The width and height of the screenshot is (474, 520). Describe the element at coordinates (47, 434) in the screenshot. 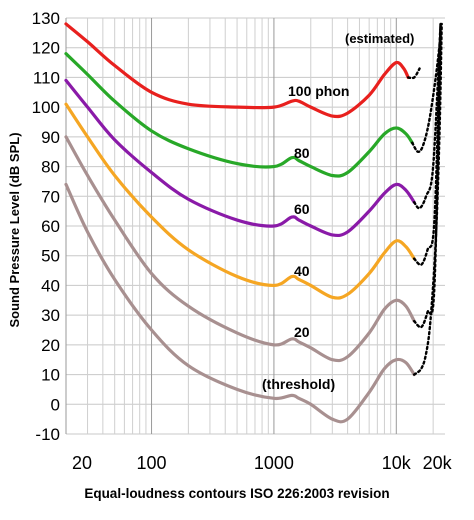

I see `y-tick-label: -10` at that location.